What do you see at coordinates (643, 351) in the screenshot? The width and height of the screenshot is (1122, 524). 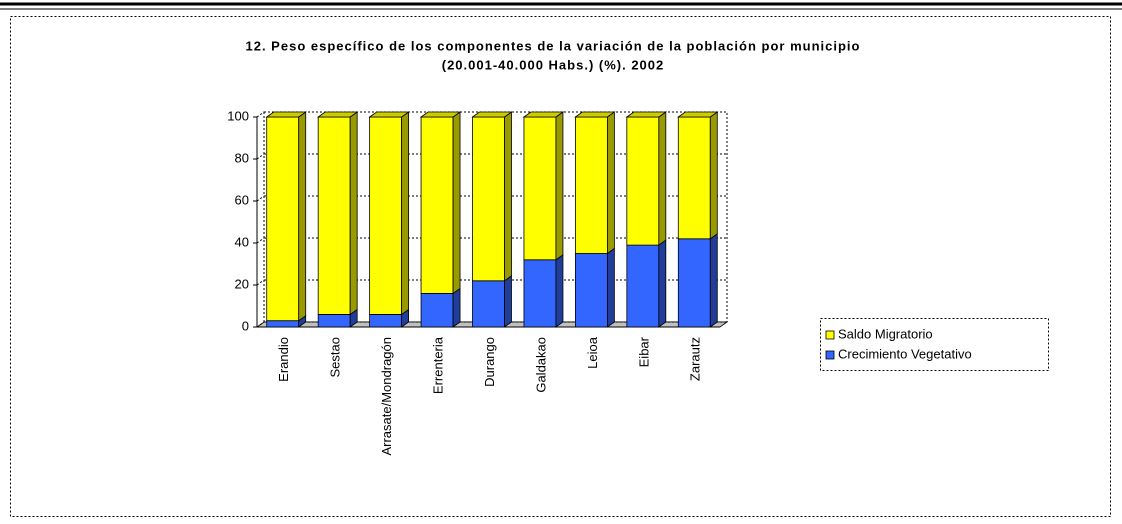 I see `x-tick-label: Eibar` at bounding box center [643, 351].